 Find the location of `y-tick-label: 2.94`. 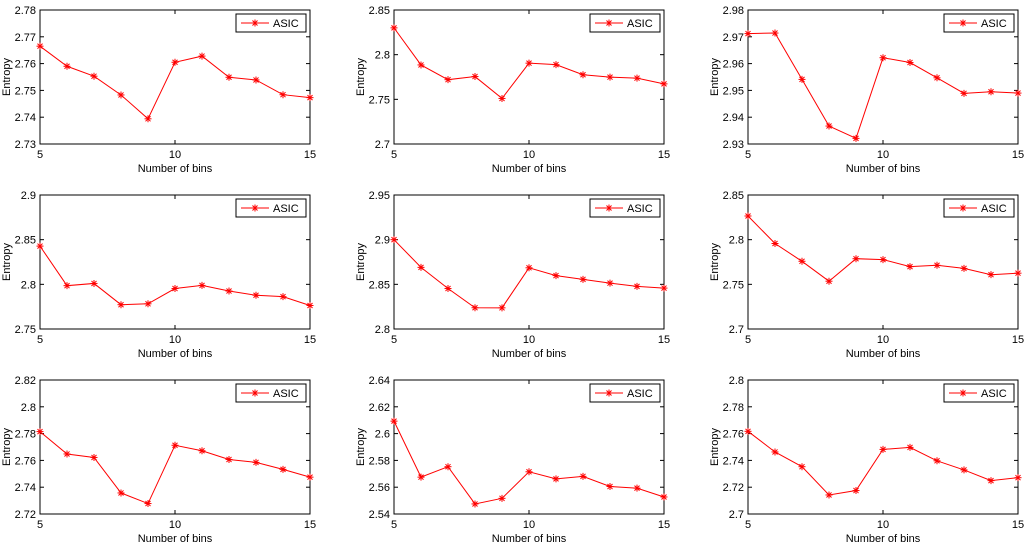

y-tick-label: 2.94 is located at coordinates (733, 118).